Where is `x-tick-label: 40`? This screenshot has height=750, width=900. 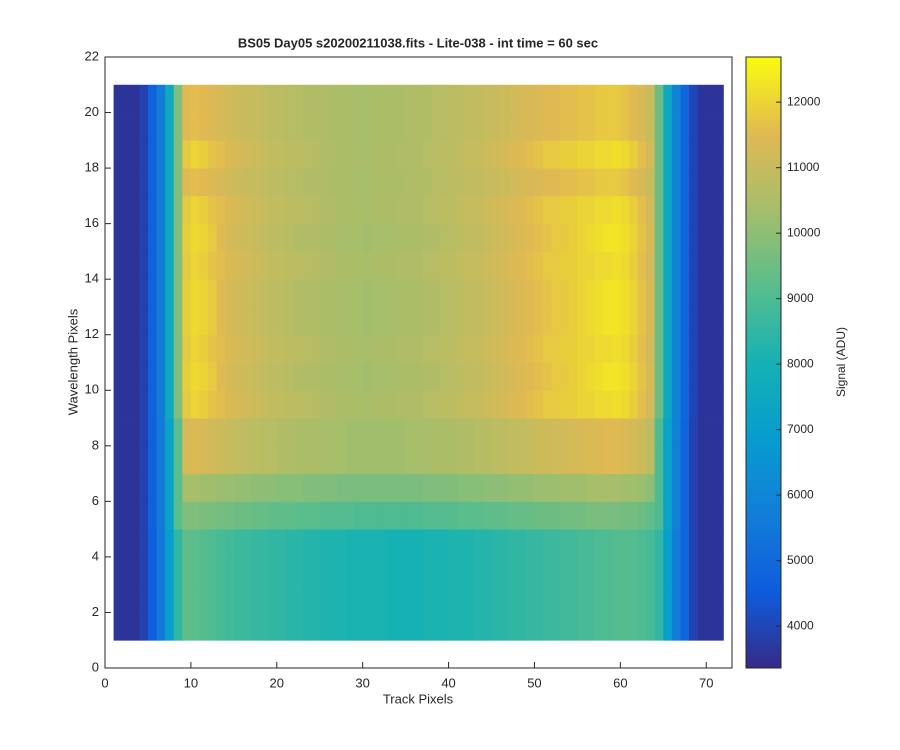 x-tick-label: 40 is located at coordinates (448, 682).